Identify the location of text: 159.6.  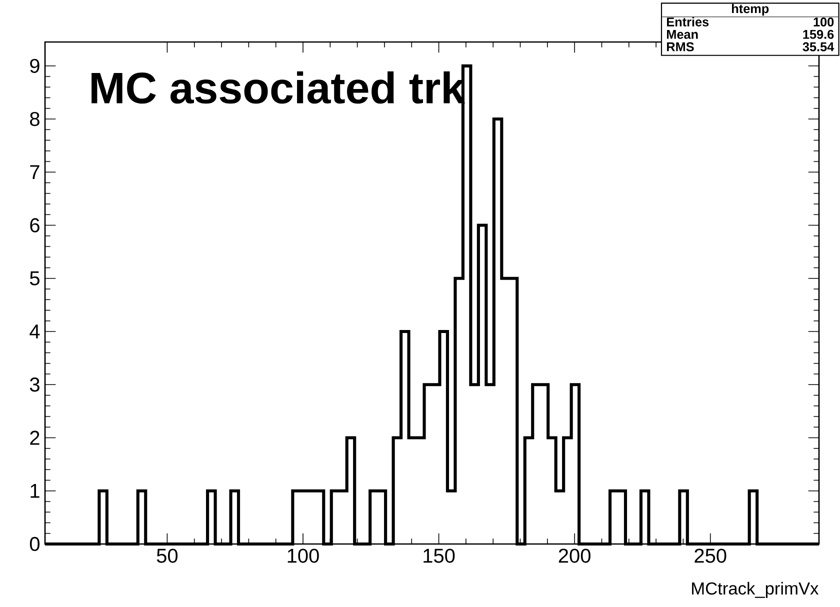
(818, 34).